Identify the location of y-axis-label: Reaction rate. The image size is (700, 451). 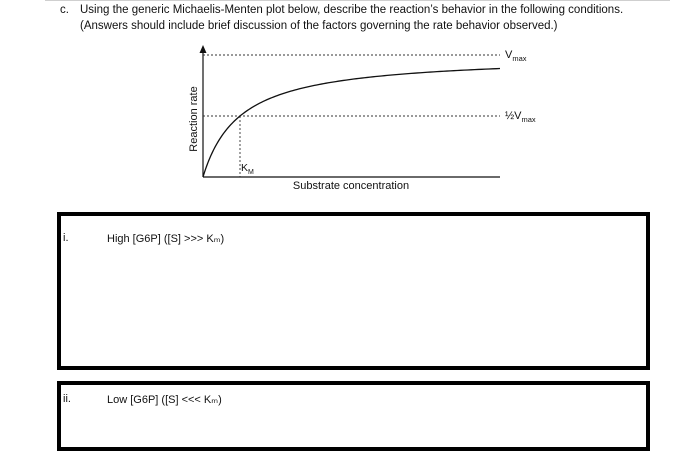
(194, 118).